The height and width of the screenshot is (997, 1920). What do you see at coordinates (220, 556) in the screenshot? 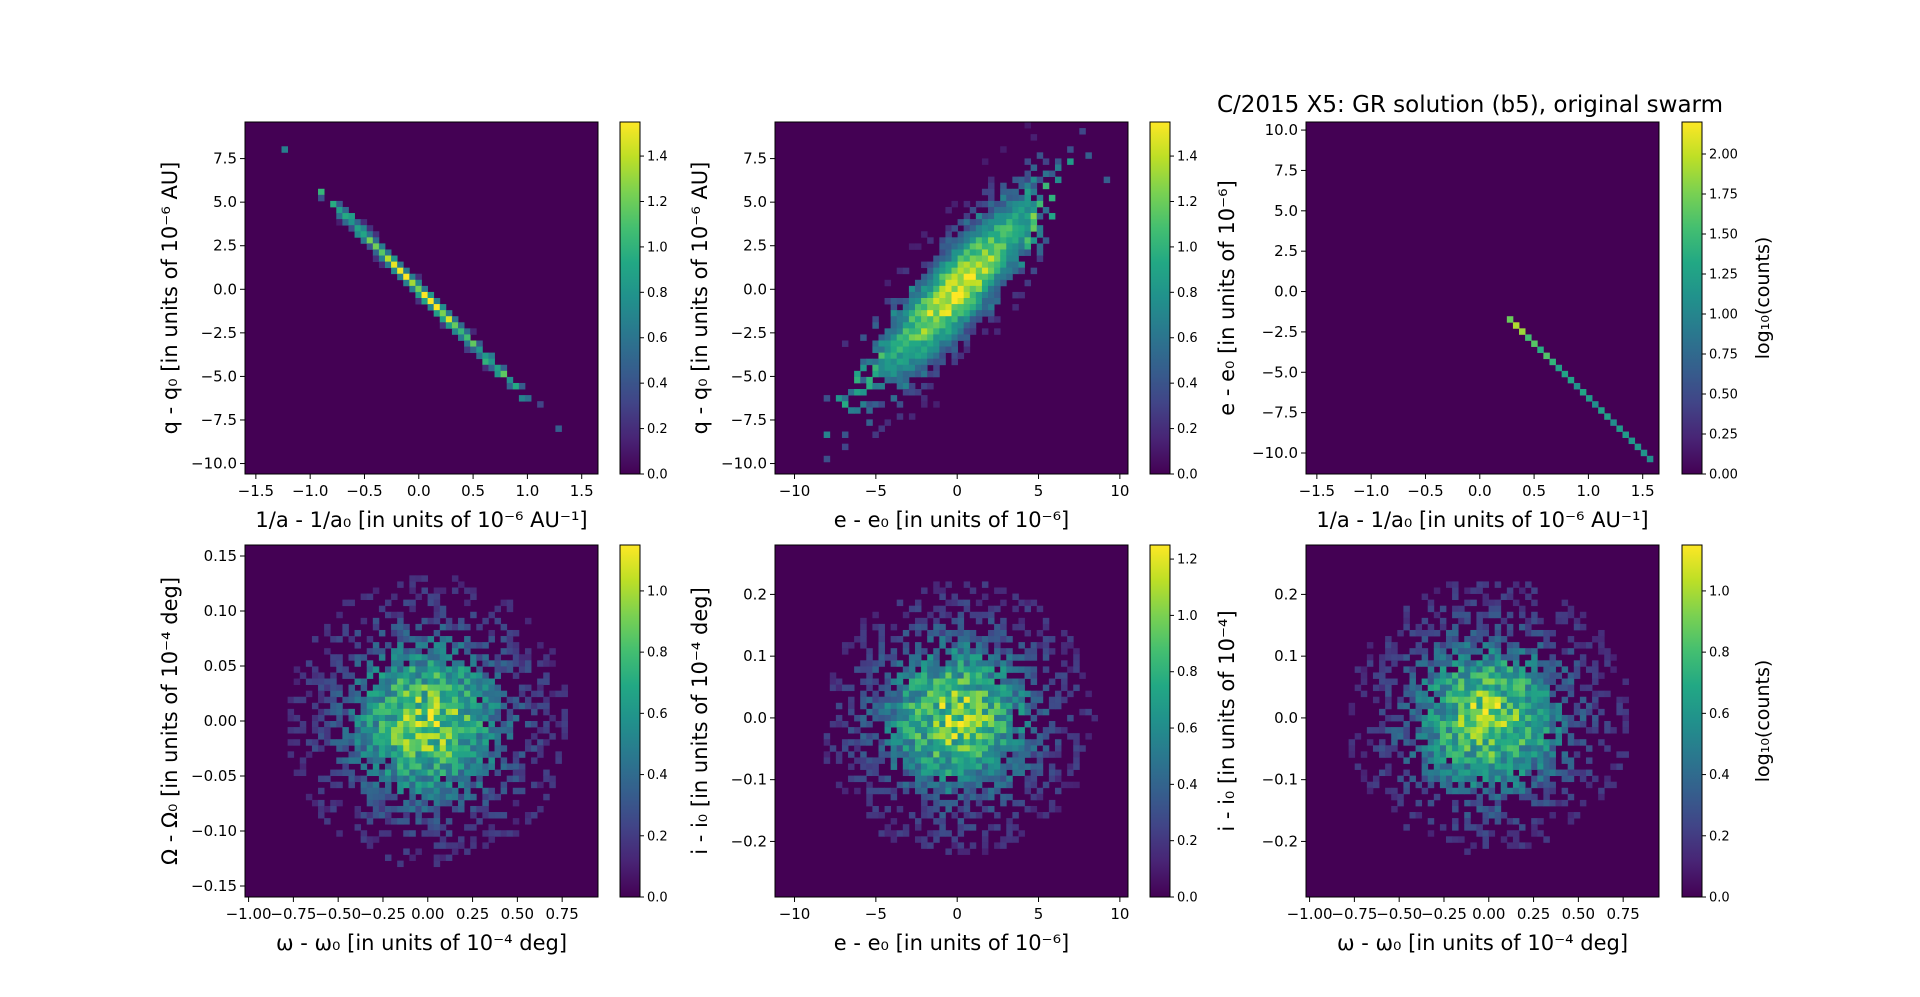
I see `y-tick-label: 0.15` at bounding box center [220, 556].